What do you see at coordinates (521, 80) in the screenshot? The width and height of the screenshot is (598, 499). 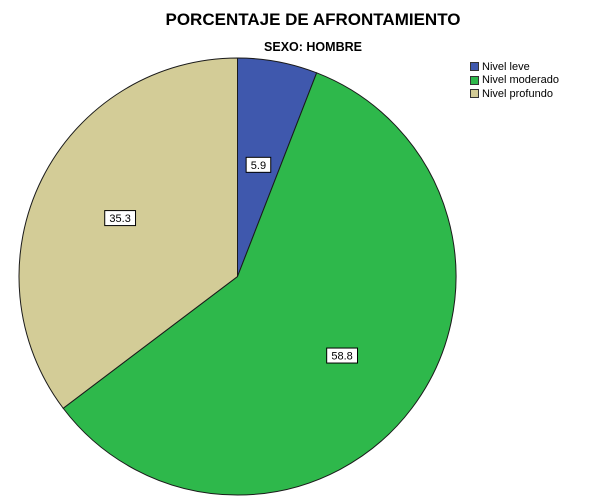 I see `legend-label-nivel-moderado: Nivel moderado` at bounding box center [521, 80].